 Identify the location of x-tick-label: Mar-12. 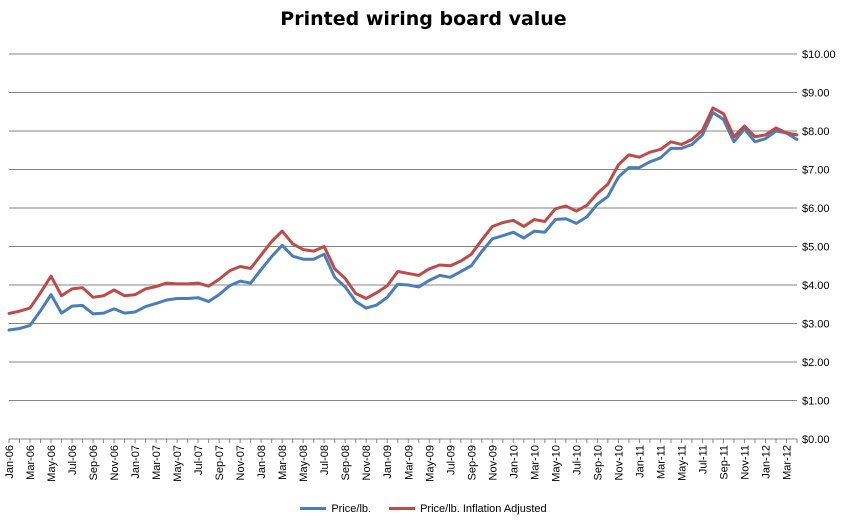
(787, 462).